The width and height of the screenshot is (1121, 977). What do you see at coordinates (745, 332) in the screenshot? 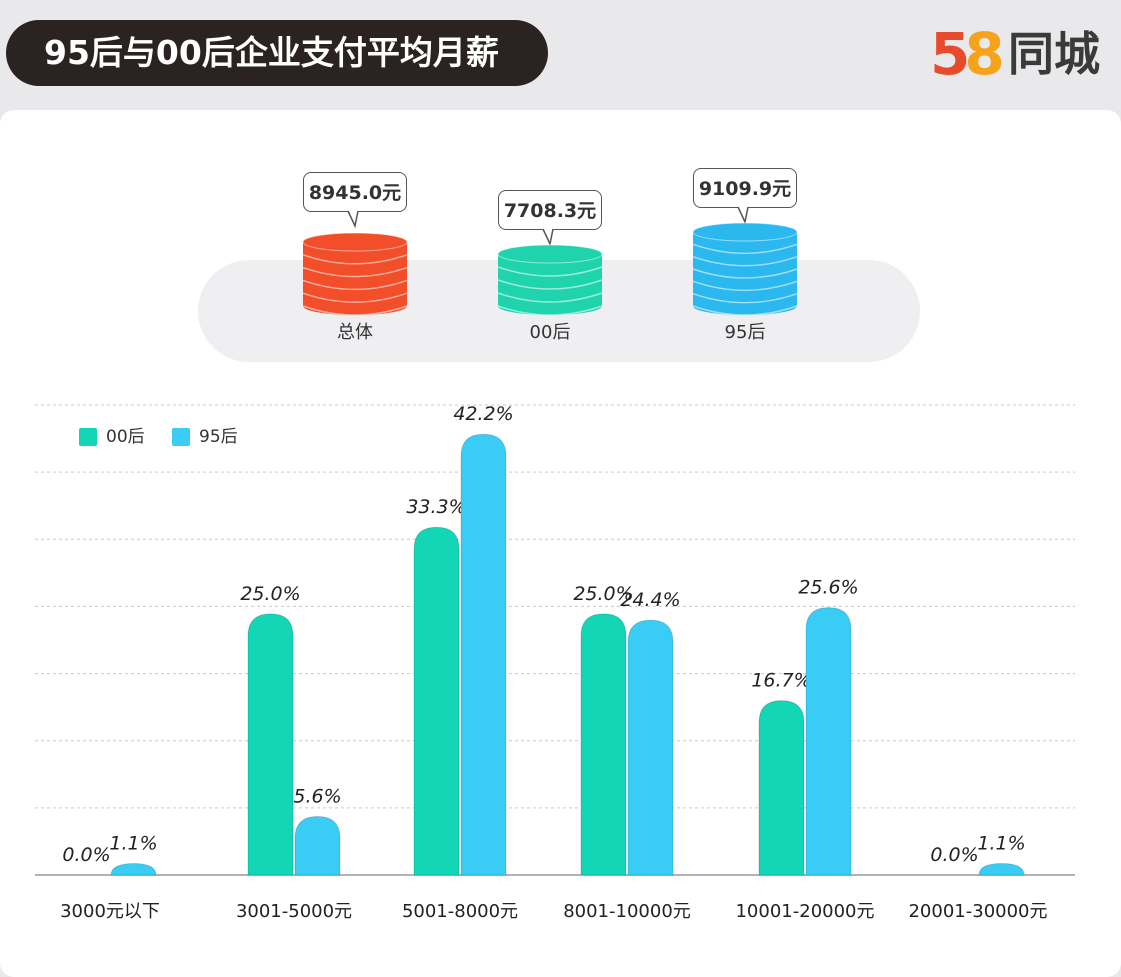
I see `average-group-label: 95后` at bounding box center [745, 332].